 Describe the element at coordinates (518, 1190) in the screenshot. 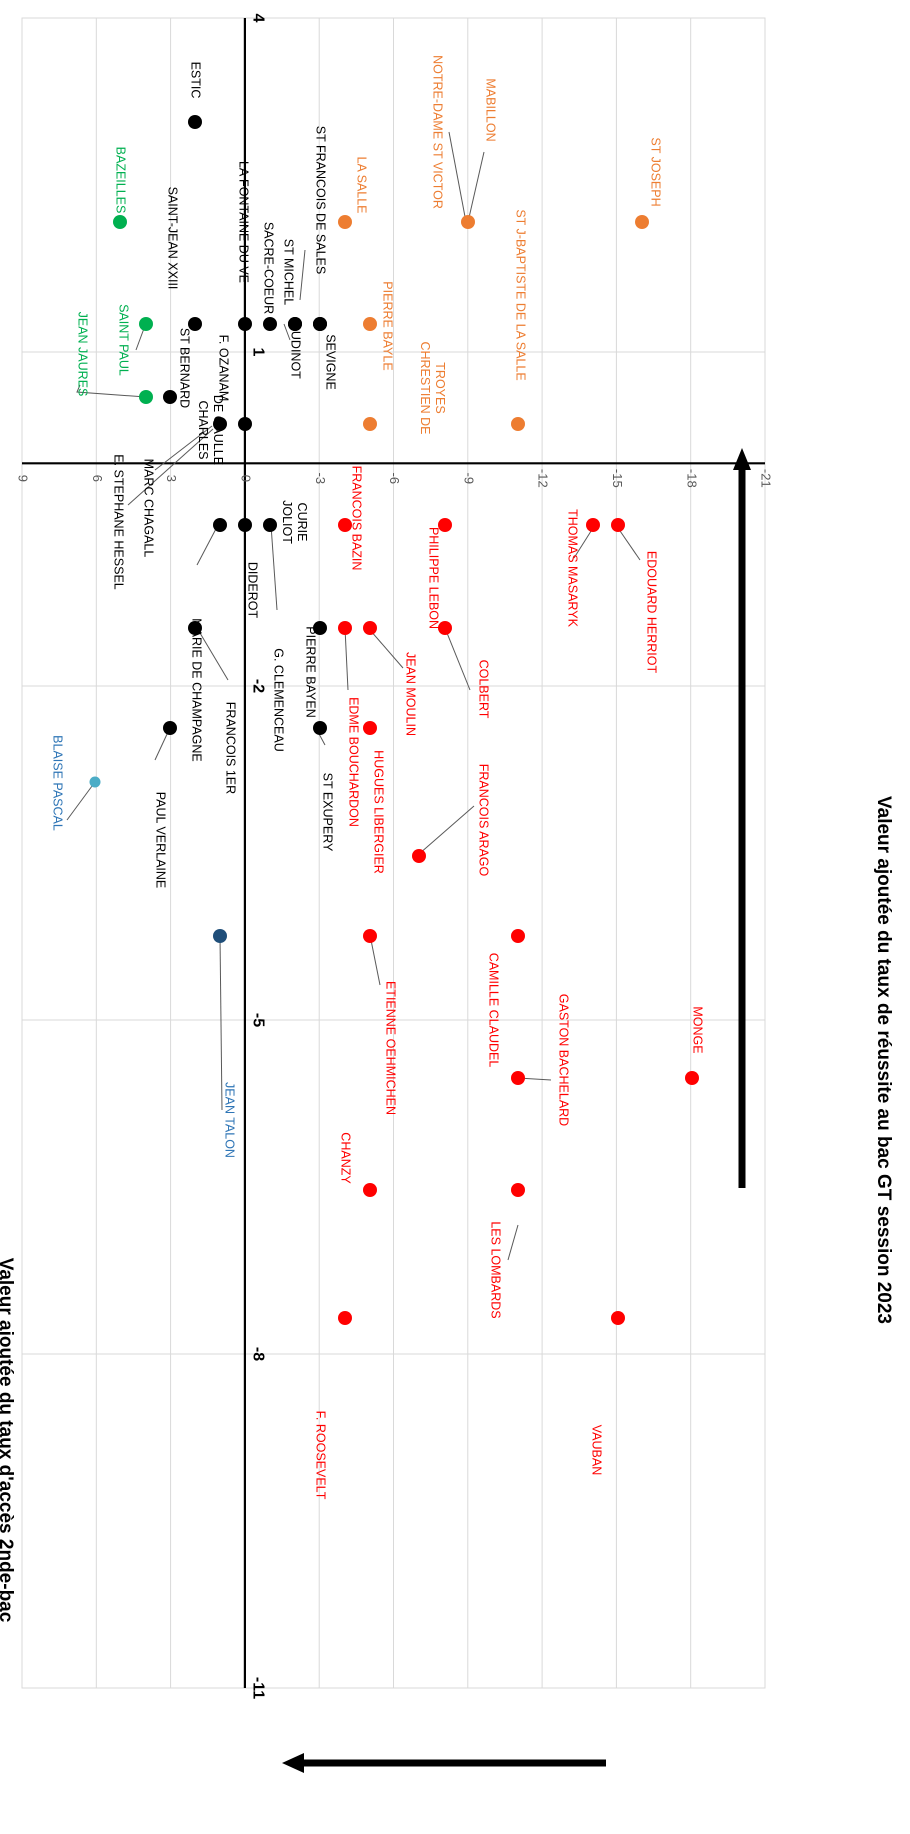

I see `point-les-lombards` at that location.